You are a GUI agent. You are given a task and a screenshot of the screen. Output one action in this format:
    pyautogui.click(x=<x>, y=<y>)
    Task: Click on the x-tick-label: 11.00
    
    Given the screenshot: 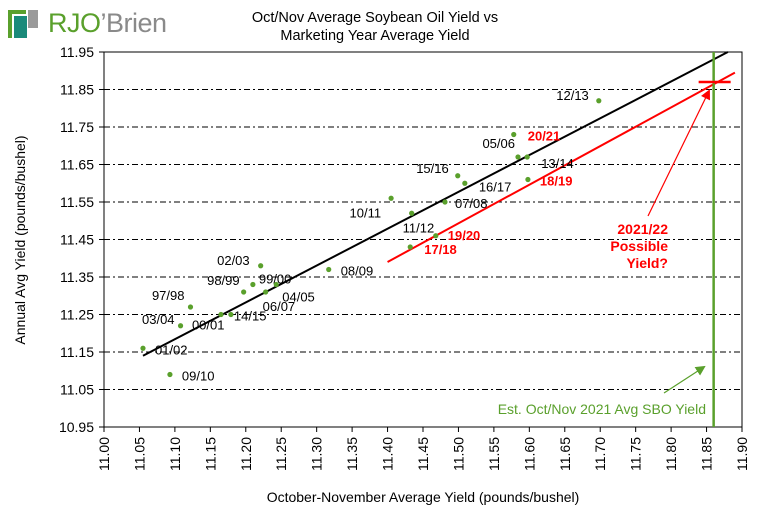 What is the action you would take?
    pyautogui.click(x=104, y=454)
    